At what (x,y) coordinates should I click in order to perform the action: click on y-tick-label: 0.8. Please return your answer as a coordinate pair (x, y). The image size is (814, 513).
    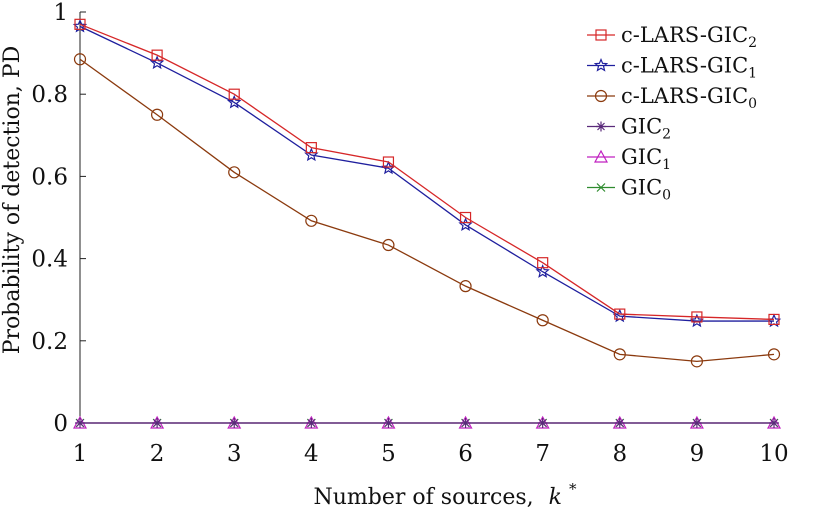
    Looking at the image, I should click on (49, 95).